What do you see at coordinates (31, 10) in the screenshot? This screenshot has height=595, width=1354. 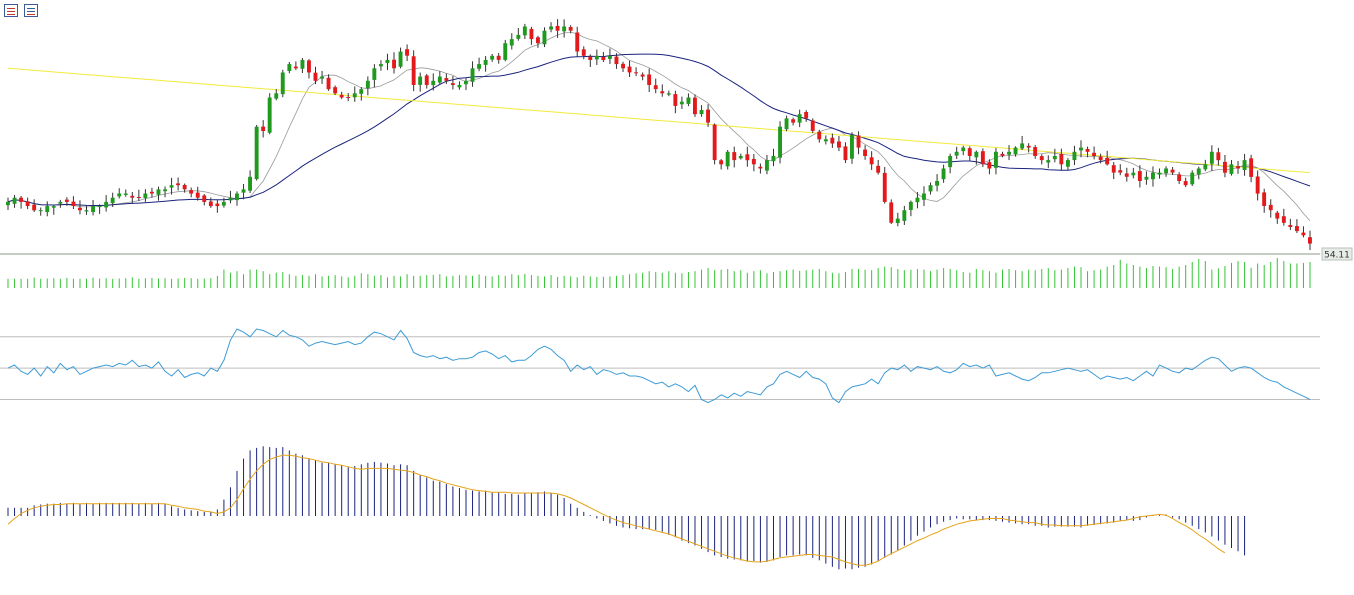 I see `chart-settings-icon` at bounding box center [31, 10].